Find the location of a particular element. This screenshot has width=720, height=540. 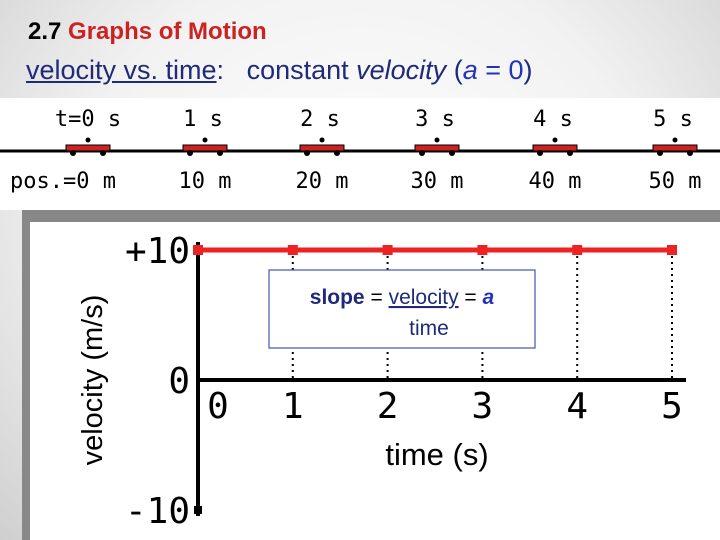

y-tick-label: -10 is located at coordinates (157, 511).